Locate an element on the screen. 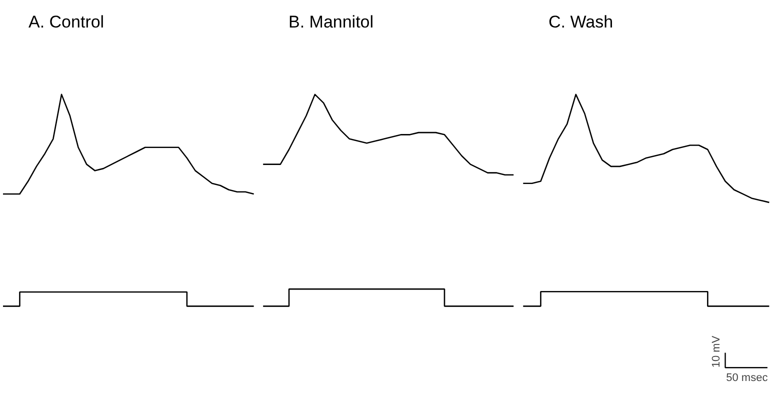 The height and width of the screenshot is (401, 781). chart-title: A. Control is located at coordinates (66, 22).